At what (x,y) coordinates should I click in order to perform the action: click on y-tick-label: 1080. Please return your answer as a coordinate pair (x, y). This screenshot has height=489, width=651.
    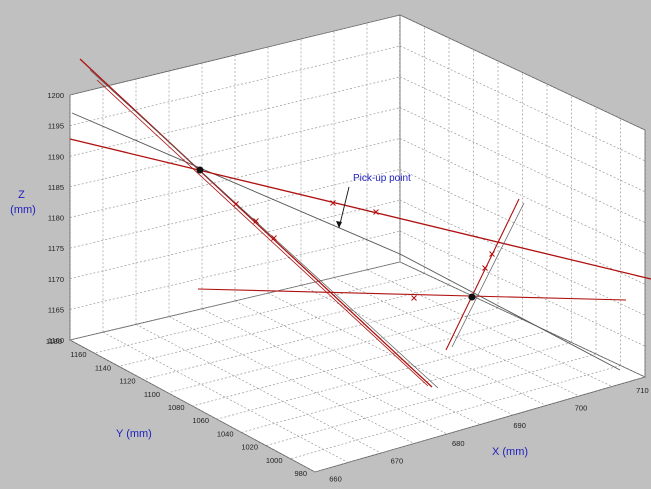
    Looking at the image, I should click on (176, 407).